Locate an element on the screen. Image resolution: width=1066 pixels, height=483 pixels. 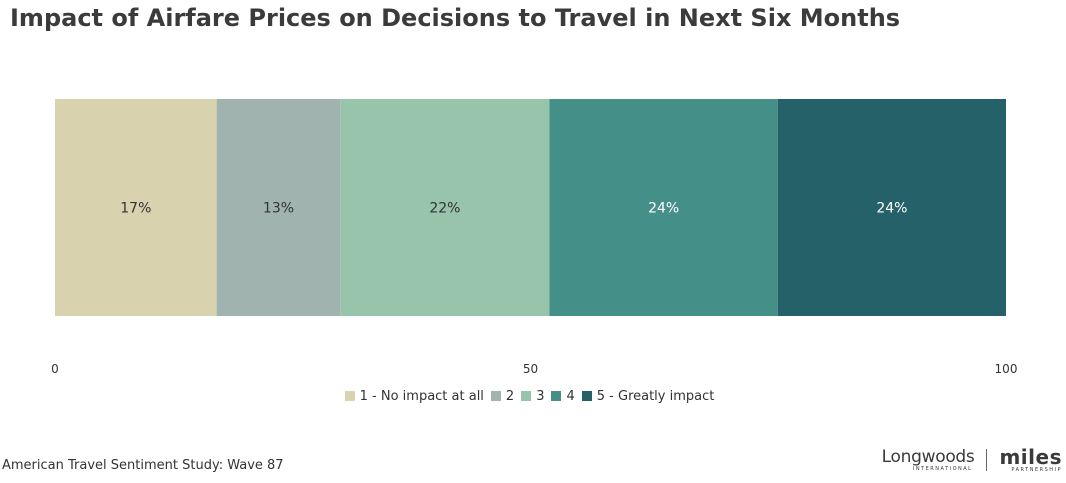
data-label-4: 24% is located at coordinates (663, 209).